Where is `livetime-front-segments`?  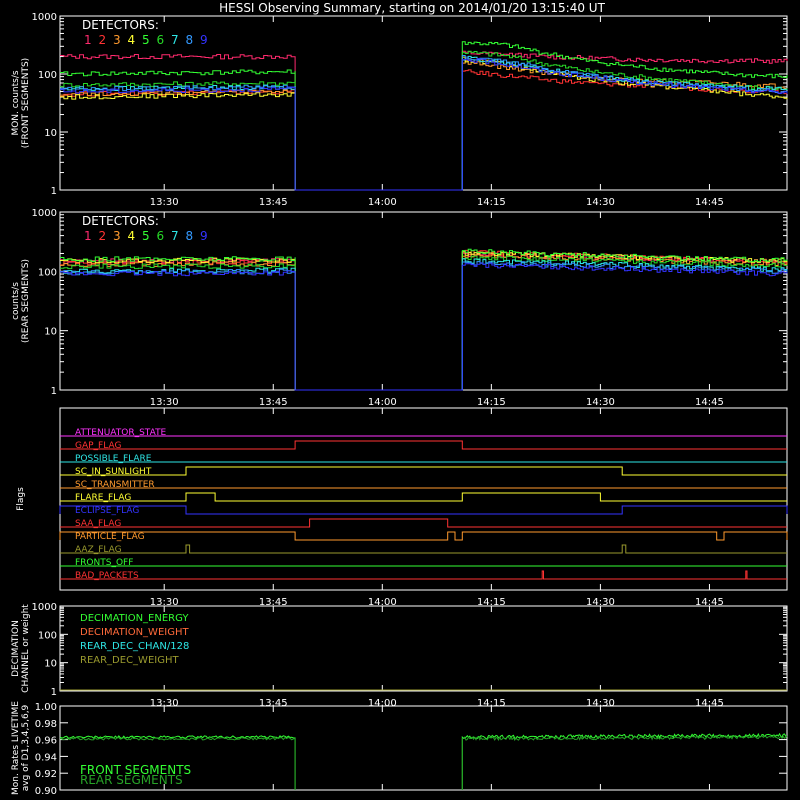
livetime-front-segments is located at coordinates (423, 761).